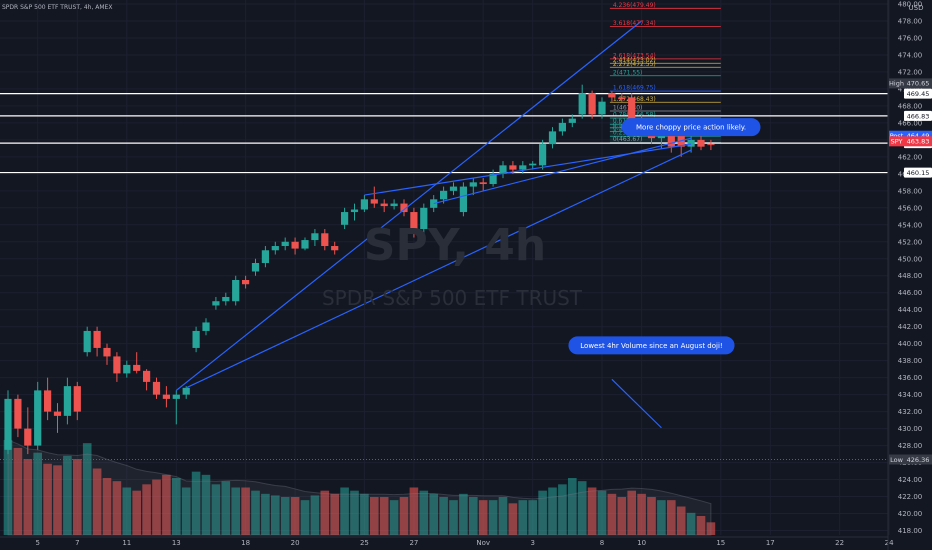 The image size is (932, 550). I want to click on x-tick-label: 8, so click(602, 543).